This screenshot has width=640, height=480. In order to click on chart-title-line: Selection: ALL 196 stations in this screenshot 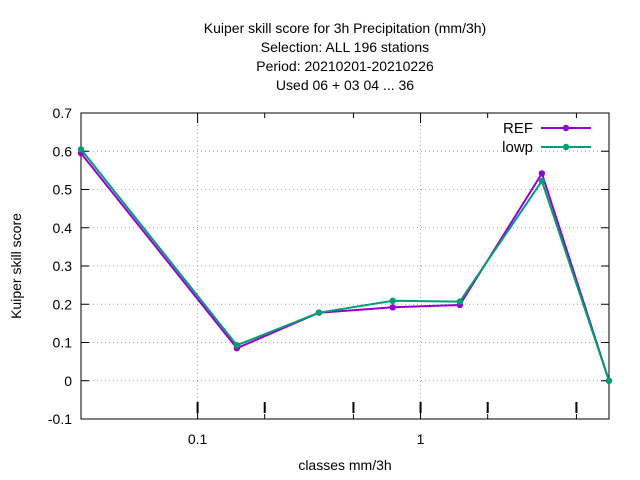, I will do `click(345, 47)`.